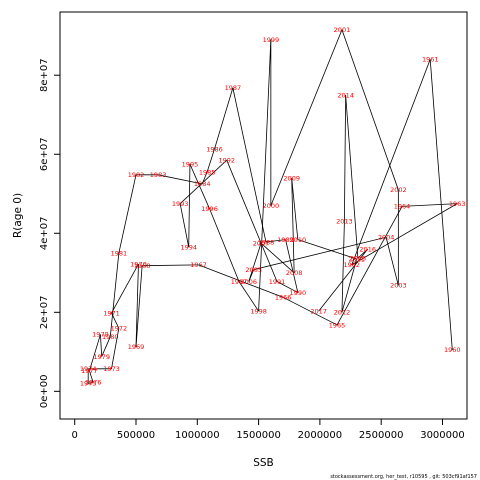 This screenshot has height=480, width=480. What do you see at coordinates (277, 282) in the screenshot?
I see `year-label: 1991` at bounding box center [277, 282].